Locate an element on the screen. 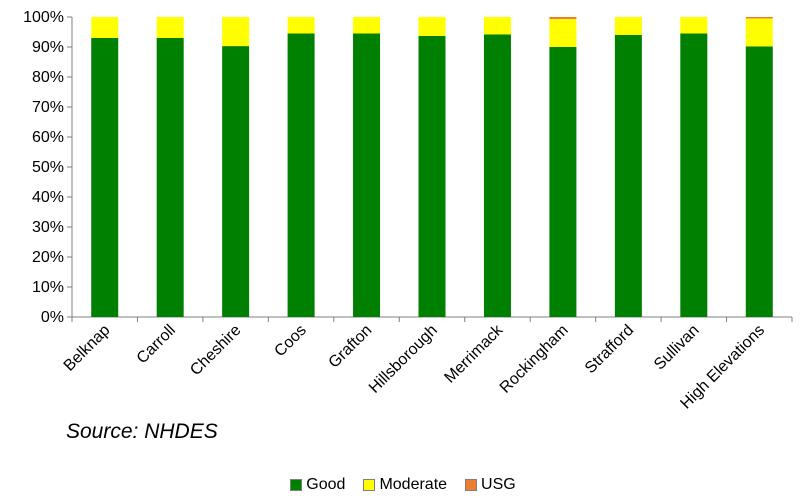  legend-item-usg: USG is located at coordinates (490, 485).